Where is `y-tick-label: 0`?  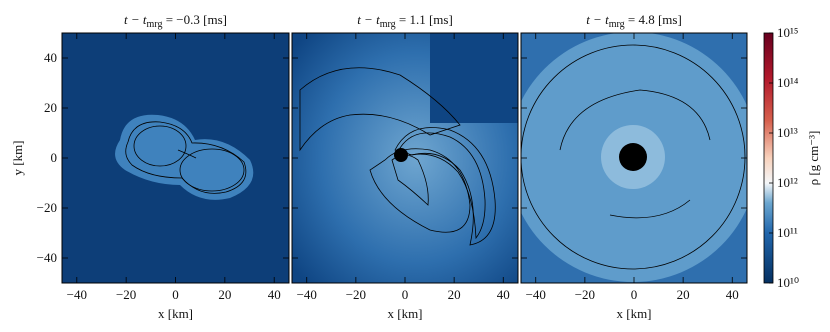
y-tick-label: 0 is located at coordinates (54, 157).